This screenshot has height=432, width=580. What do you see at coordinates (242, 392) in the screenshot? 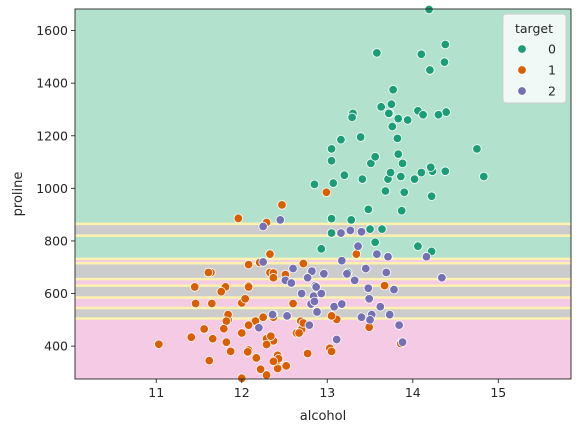
I see `x-tick-label: 12` at bounding box center [242, 392].